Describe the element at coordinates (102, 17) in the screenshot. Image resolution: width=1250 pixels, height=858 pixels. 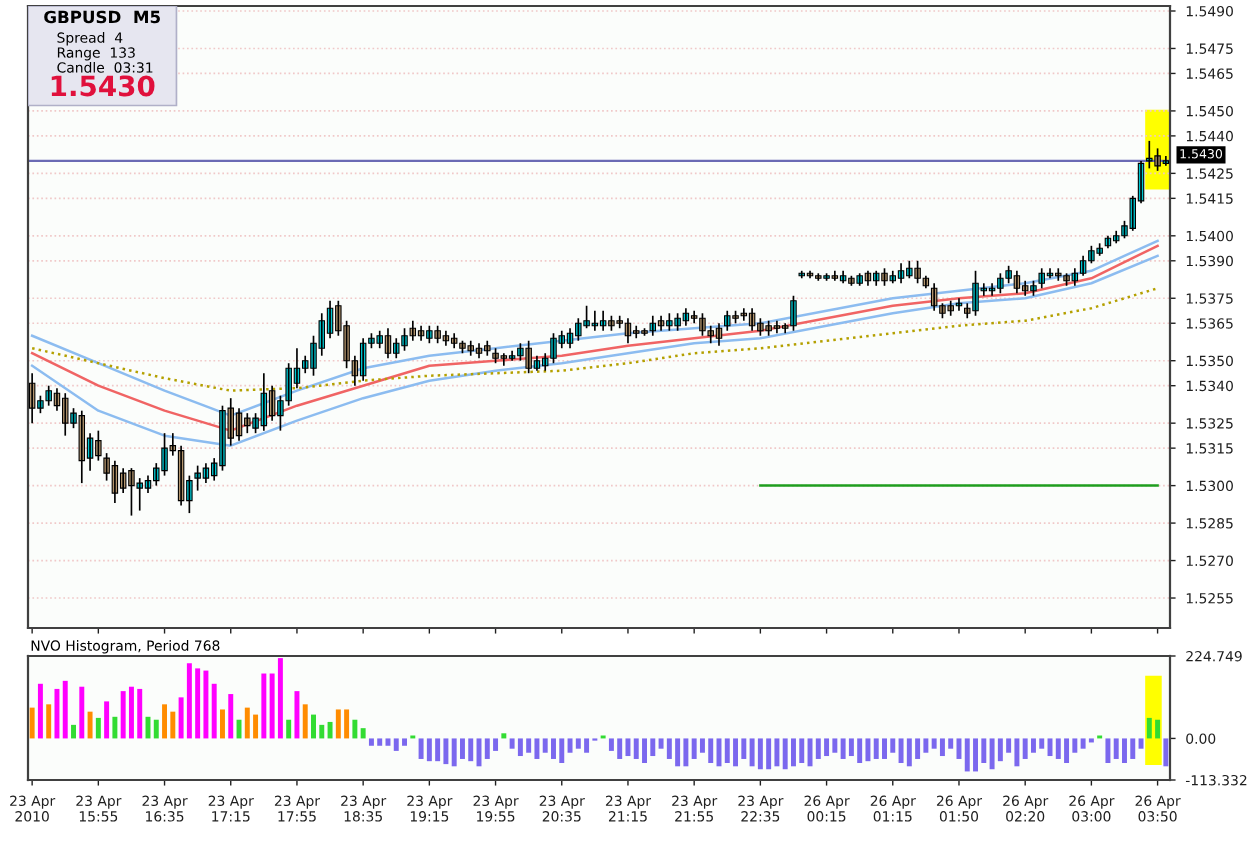
I see `chart-title: GBPUSD M5` at that location.